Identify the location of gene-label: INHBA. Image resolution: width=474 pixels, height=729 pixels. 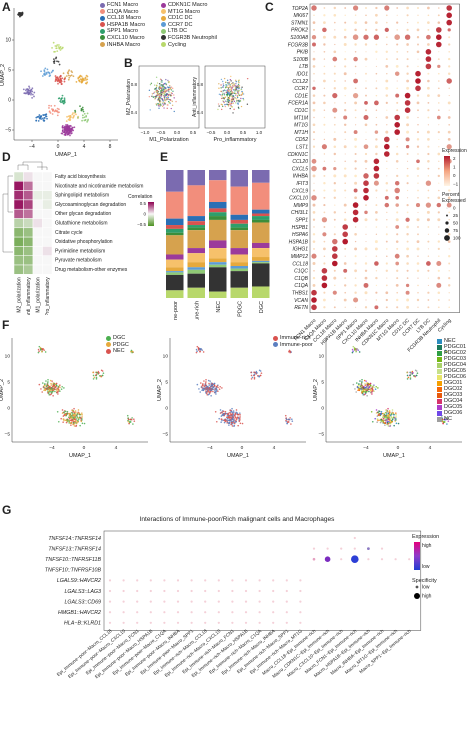
(301, 177).